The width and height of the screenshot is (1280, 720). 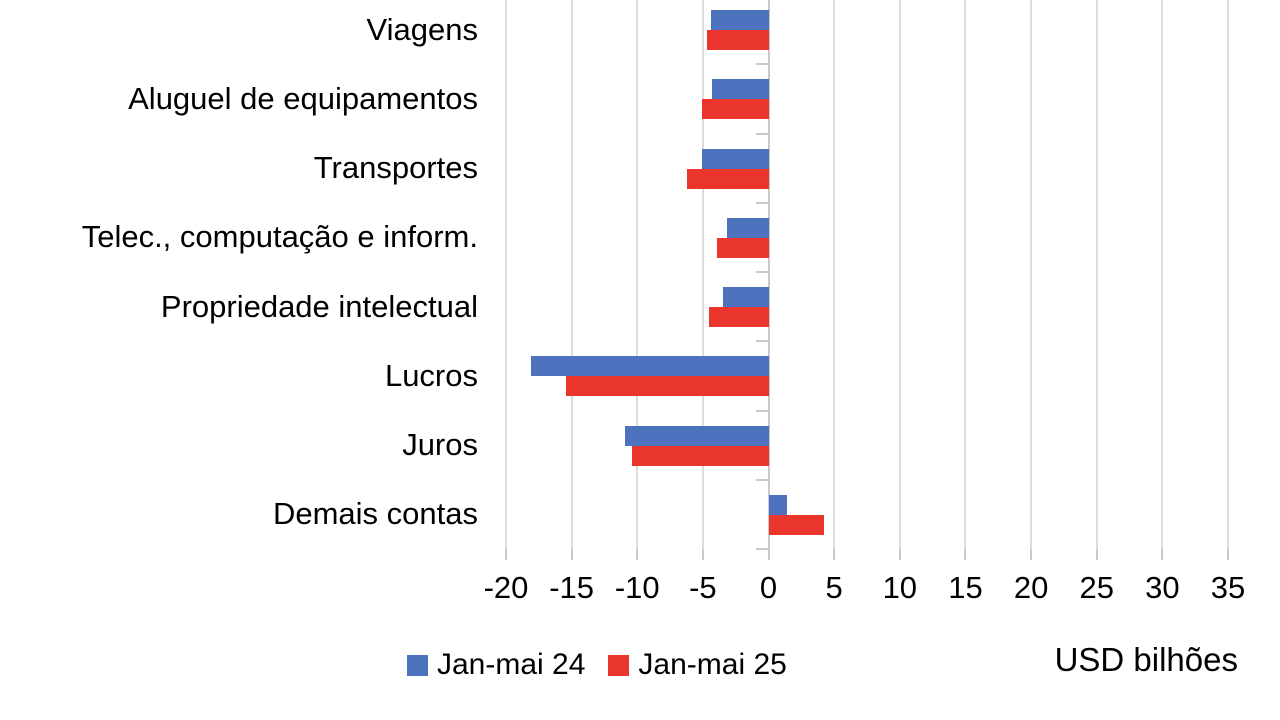 What do you see at coordinates (703, 587) in the screenshot?
I see `x-tick-label: -5` at bounding box center [703, 587].